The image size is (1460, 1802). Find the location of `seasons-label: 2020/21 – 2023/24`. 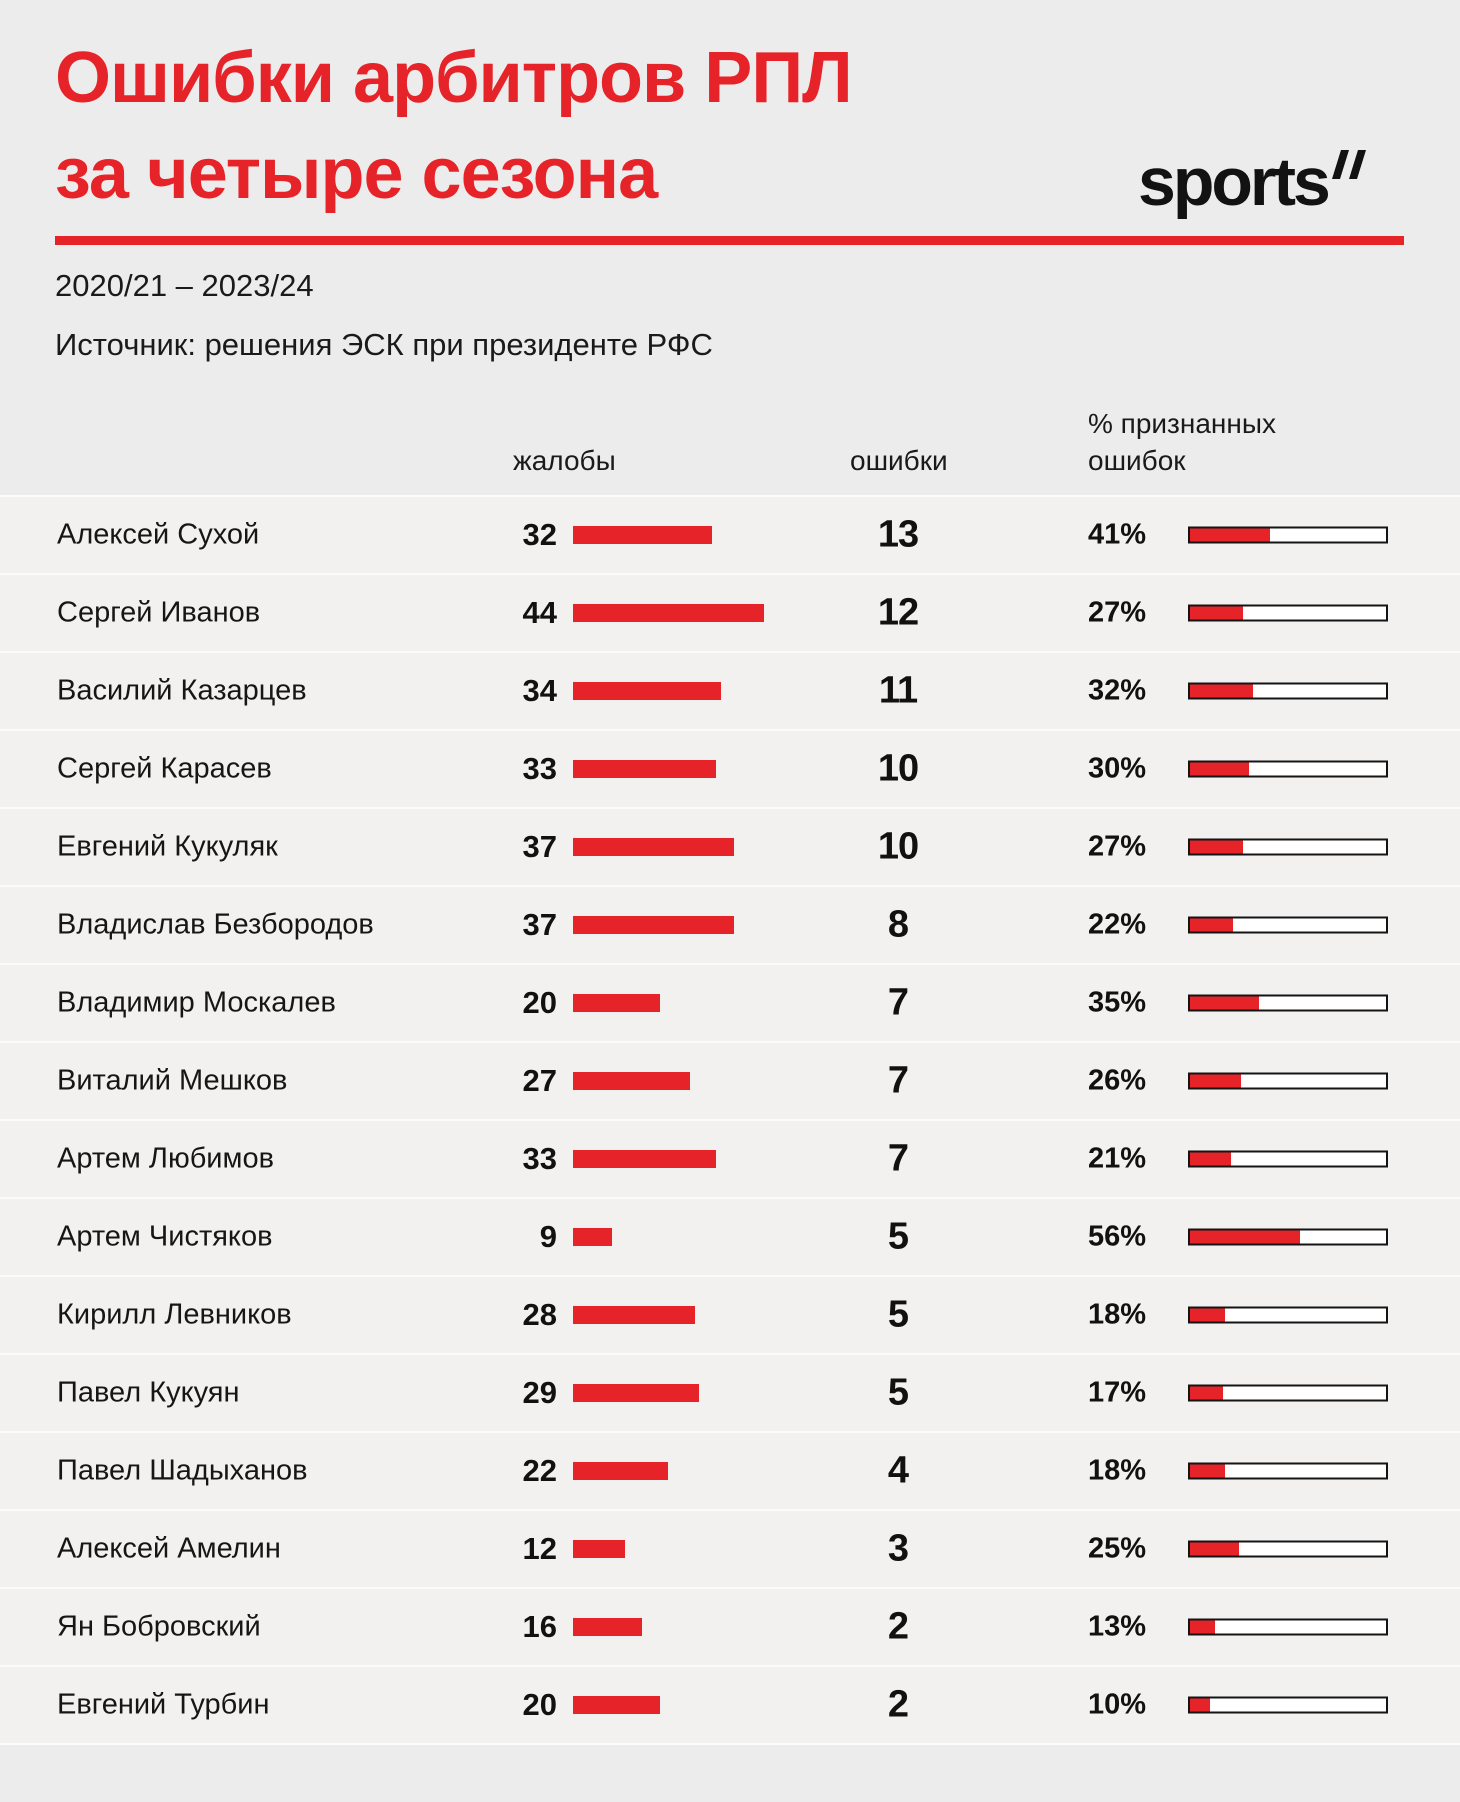

seasons-label: 2020/21 – 2023/24 is located at coordinates (184, 285).